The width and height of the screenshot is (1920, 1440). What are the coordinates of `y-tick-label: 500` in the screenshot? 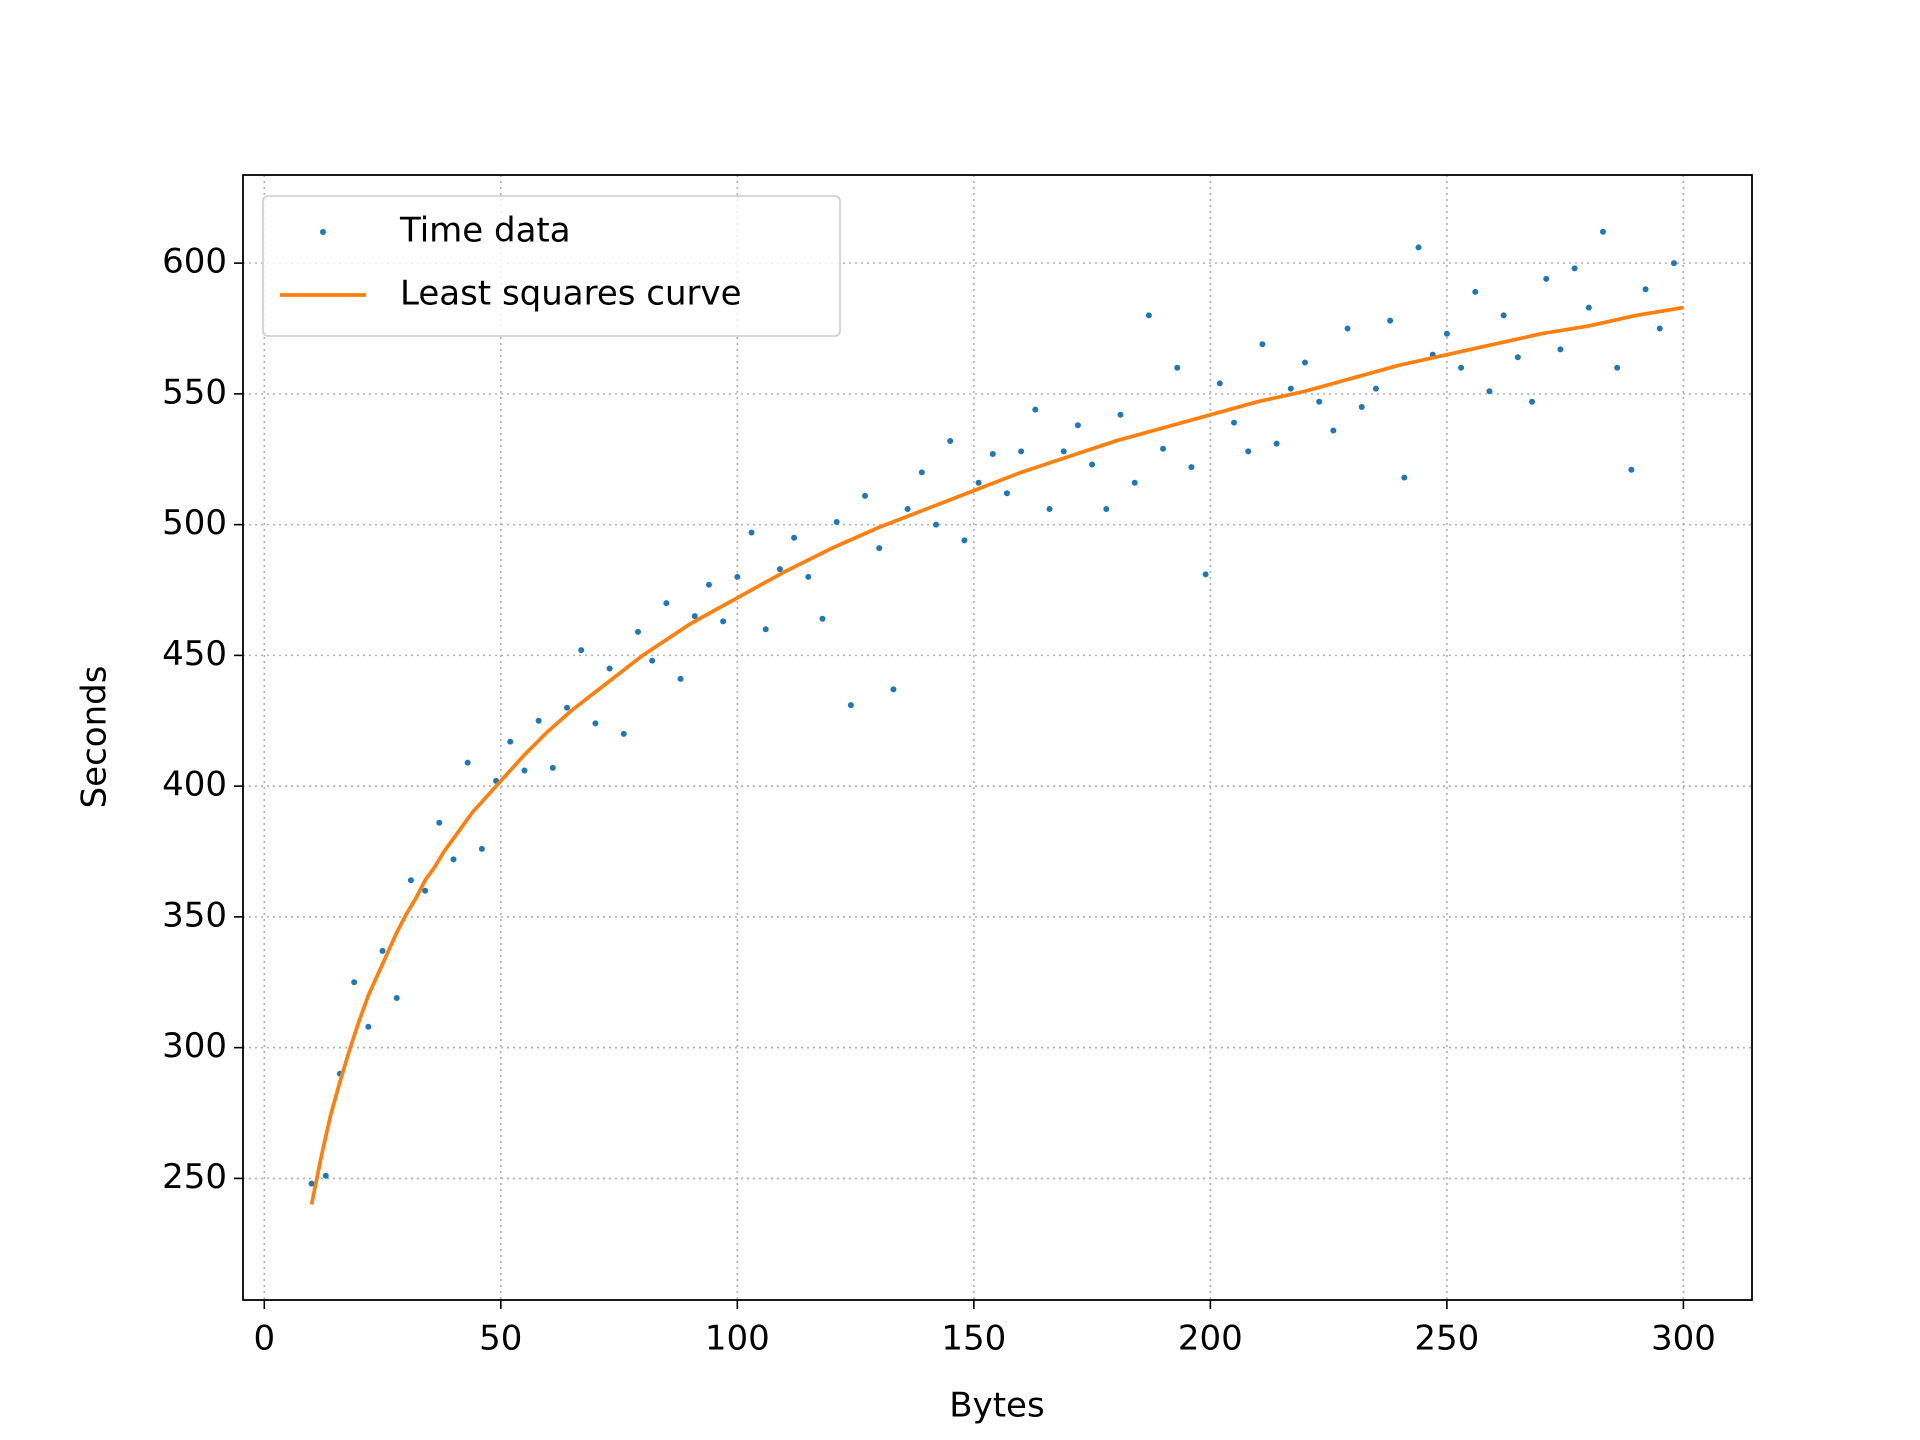 It's located at (194, 523).